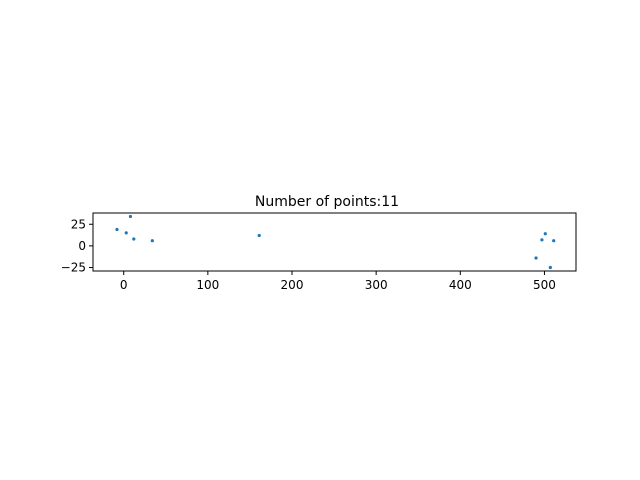 Image resolution: width=640 pixels, height=480 pixels. Describe the element at coordinates (207, 285) in the screenshot. I see `x-tick-label: 100` at that location.